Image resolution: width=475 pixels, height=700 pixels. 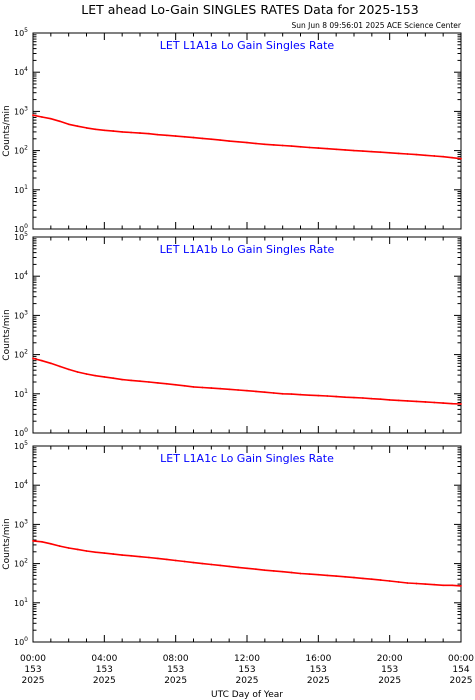 What do you see at coordinates (26, 273) in the screenshot?
I see `y-tick-exponent: 4` at bounding box center [26, 273].